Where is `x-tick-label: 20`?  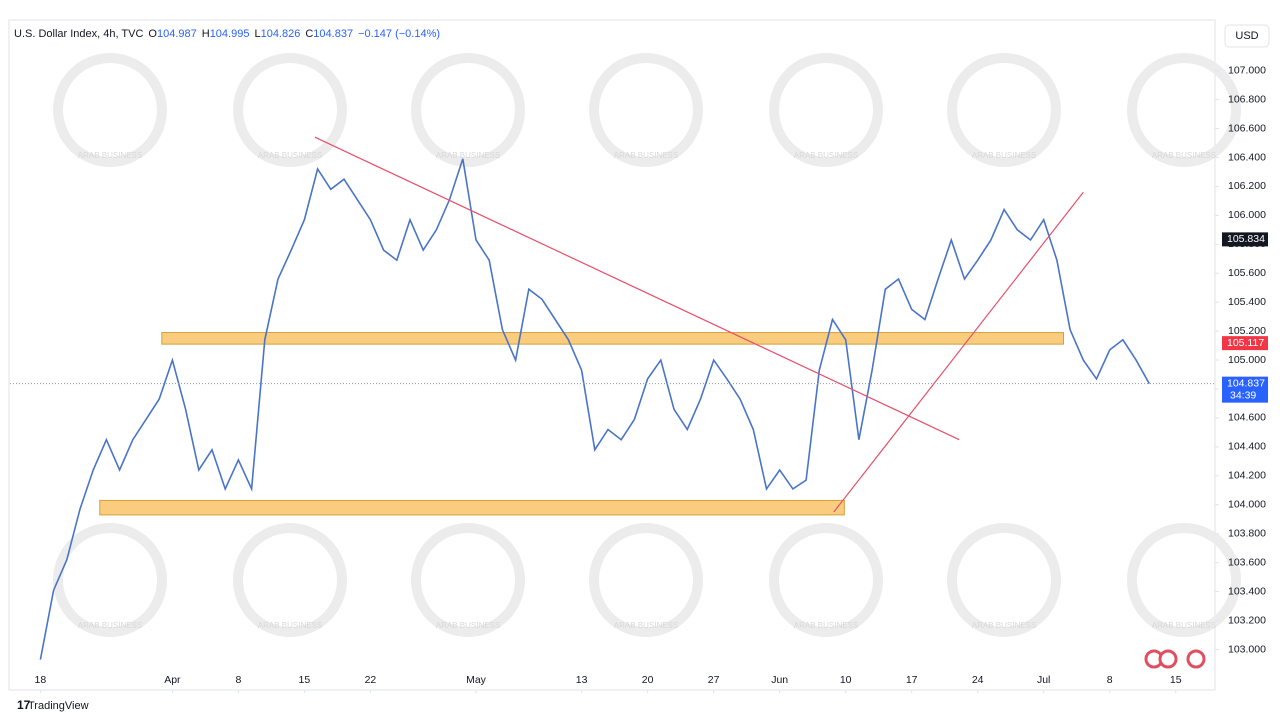
x-tick-label: 20 is located at coordinates (648, 680).